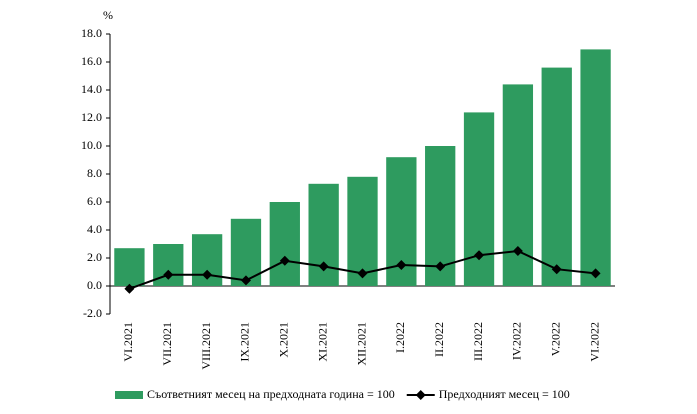 The image size is (697, 414). Describe the element at coordinates (504, 394) in the screenshot. I see `legend-label: Предходният месец = 100` at that location.